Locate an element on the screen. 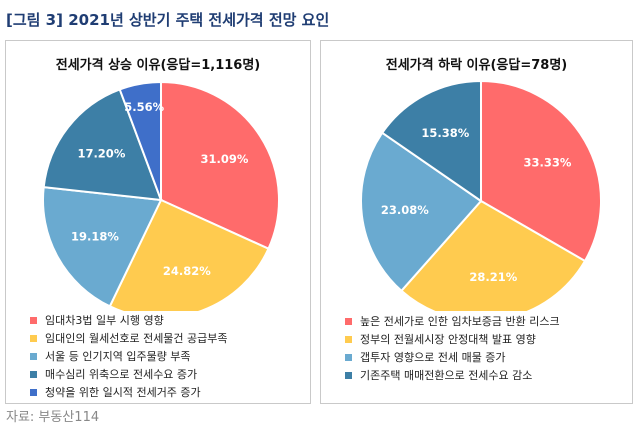 The width and height of the screenshot is (639, 428). slice-value-label: 15.38% is located at coordinates (445, 133).